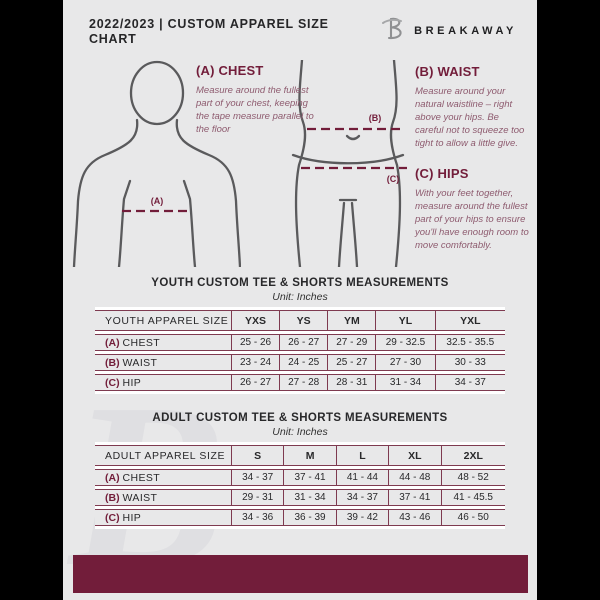  What do you see at coordinates (469, 382) in the screenshot?
I see `youth-hip-yxl: 34 - 37` at bounding box center [469, 382].